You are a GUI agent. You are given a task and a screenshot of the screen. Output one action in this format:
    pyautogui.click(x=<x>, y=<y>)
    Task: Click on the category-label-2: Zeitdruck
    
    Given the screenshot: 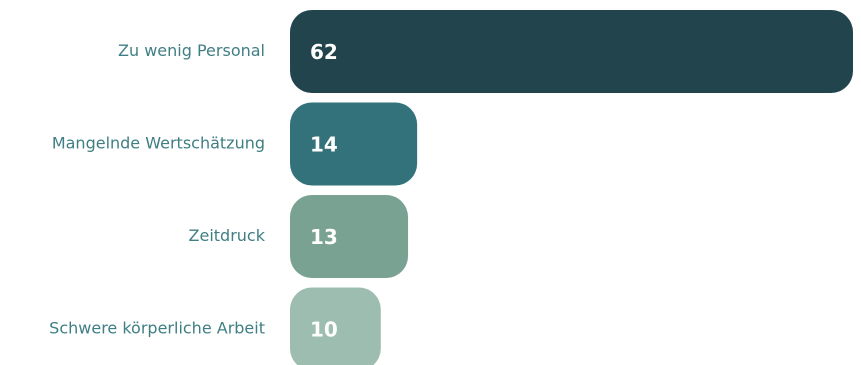 What is the action you would take?
    pyautogui.click(x=227, y=235)
    